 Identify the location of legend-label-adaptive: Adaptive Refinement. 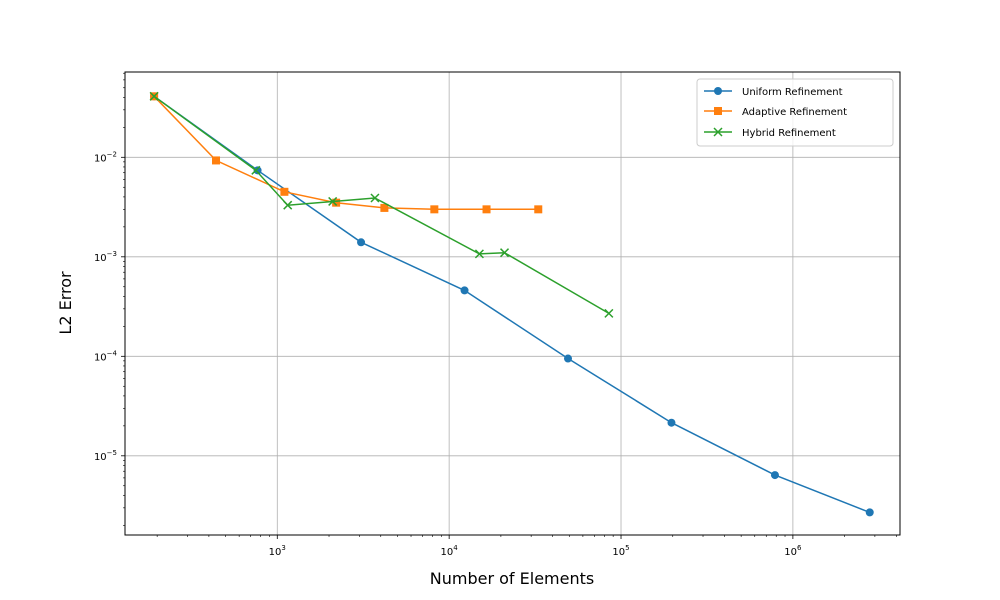
(794, 112).